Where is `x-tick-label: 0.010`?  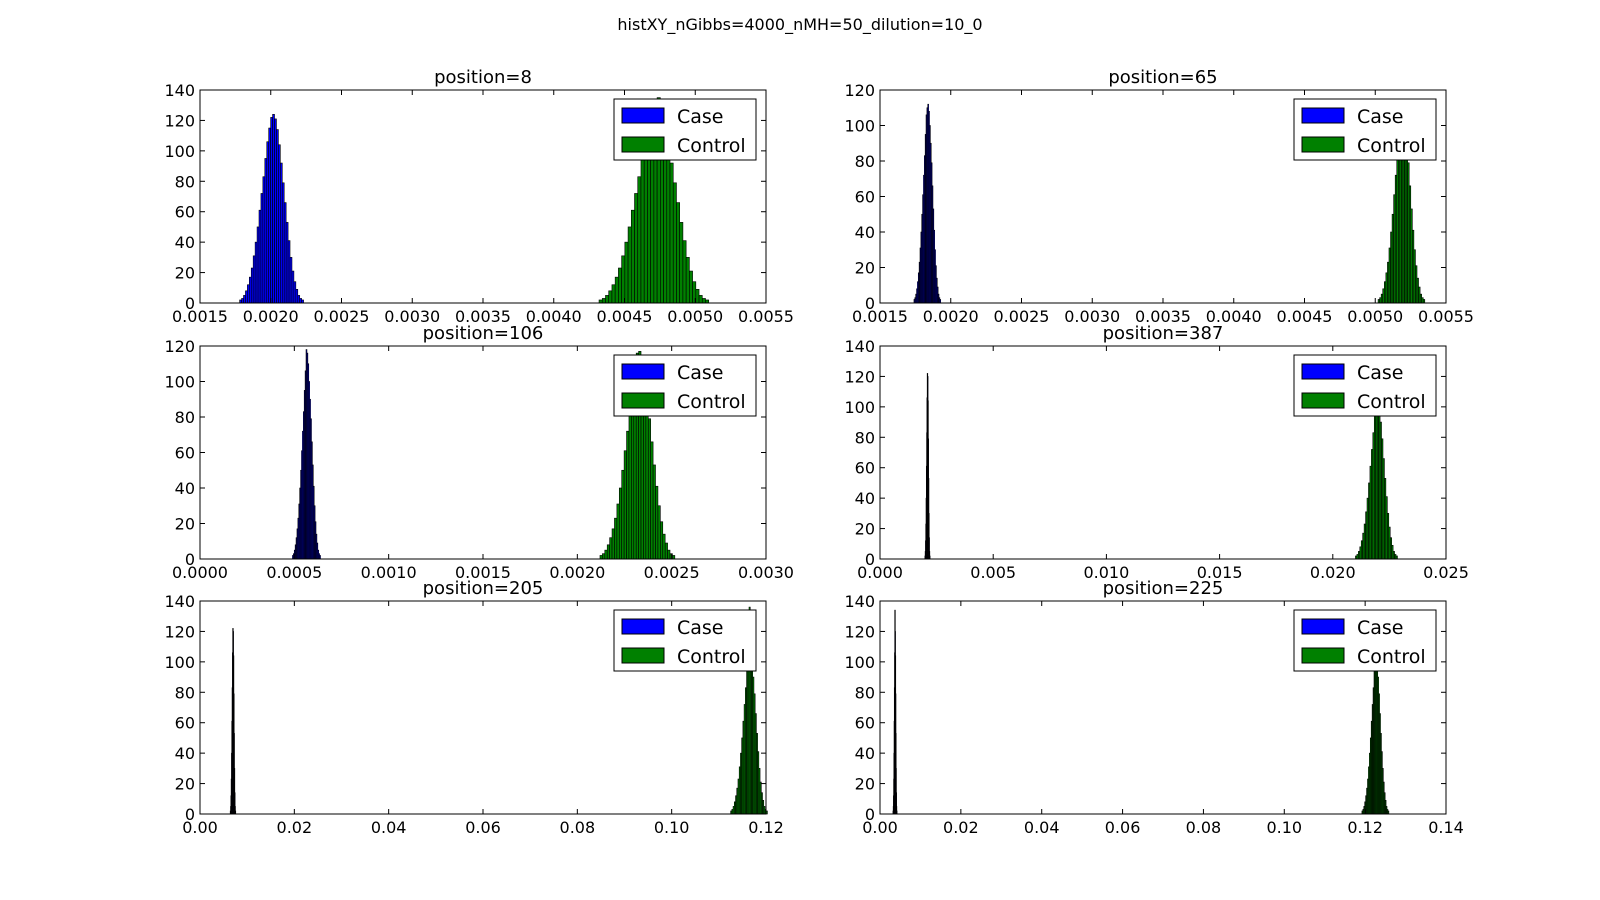 x-tick-label: 0.010 is located at coordinates (1106, 572).